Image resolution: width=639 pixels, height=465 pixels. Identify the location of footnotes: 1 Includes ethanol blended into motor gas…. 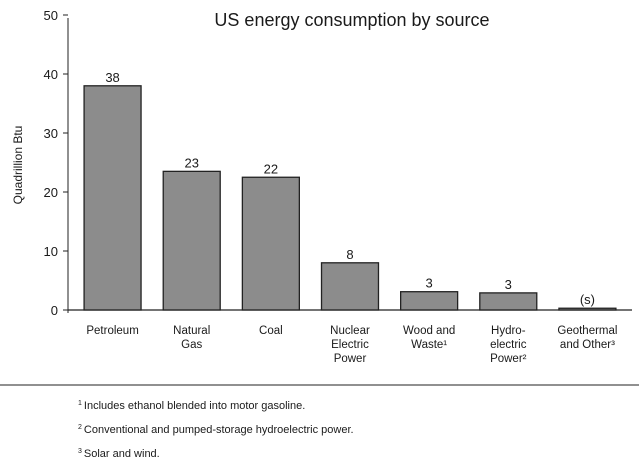
(216, 429).